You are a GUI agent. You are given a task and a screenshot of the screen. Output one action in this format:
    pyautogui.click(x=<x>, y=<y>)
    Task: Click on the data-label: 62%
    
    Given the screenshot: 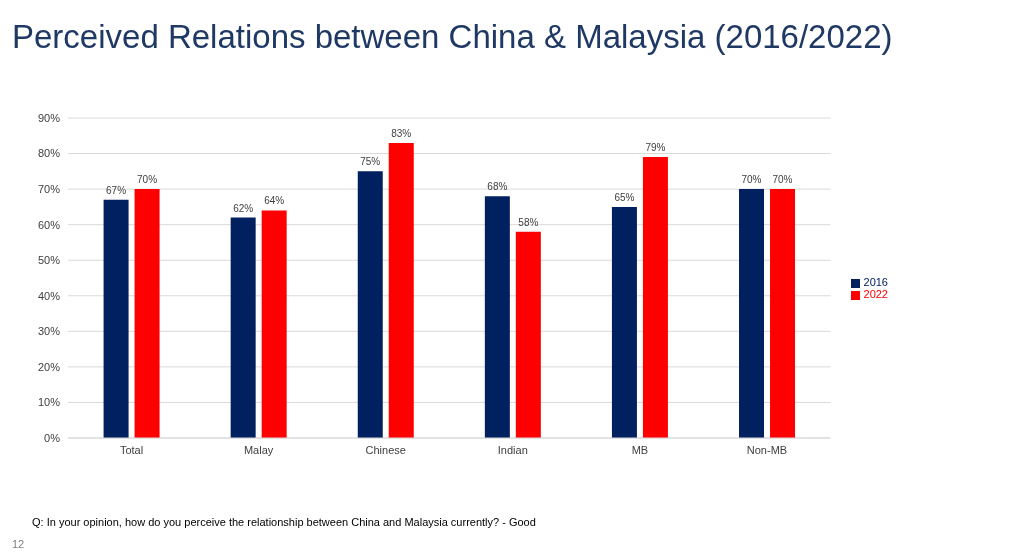 What is the action you would take?
    pyautogui.click(x=243, y=208)
    